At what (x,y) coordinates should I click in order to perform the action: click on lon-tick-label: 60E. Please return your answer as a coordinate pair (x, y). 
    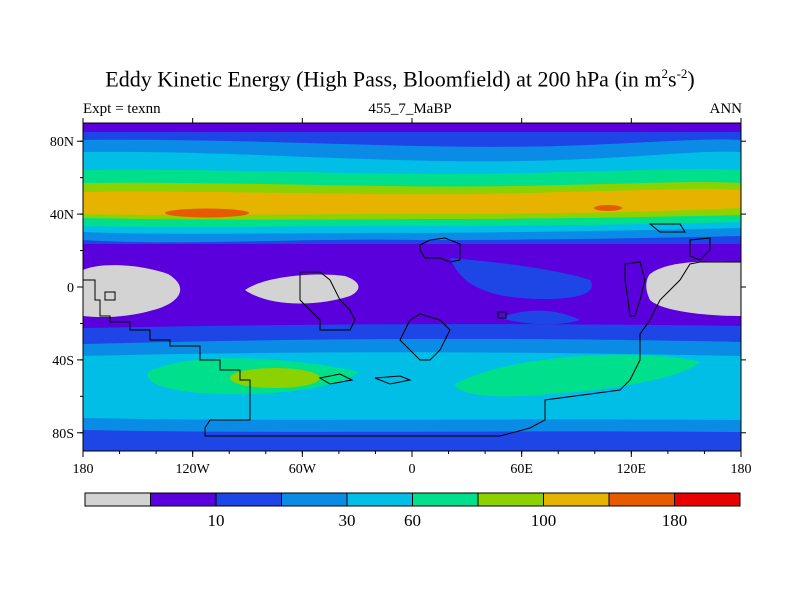
    Looking at the image, I should click on (521, 469).